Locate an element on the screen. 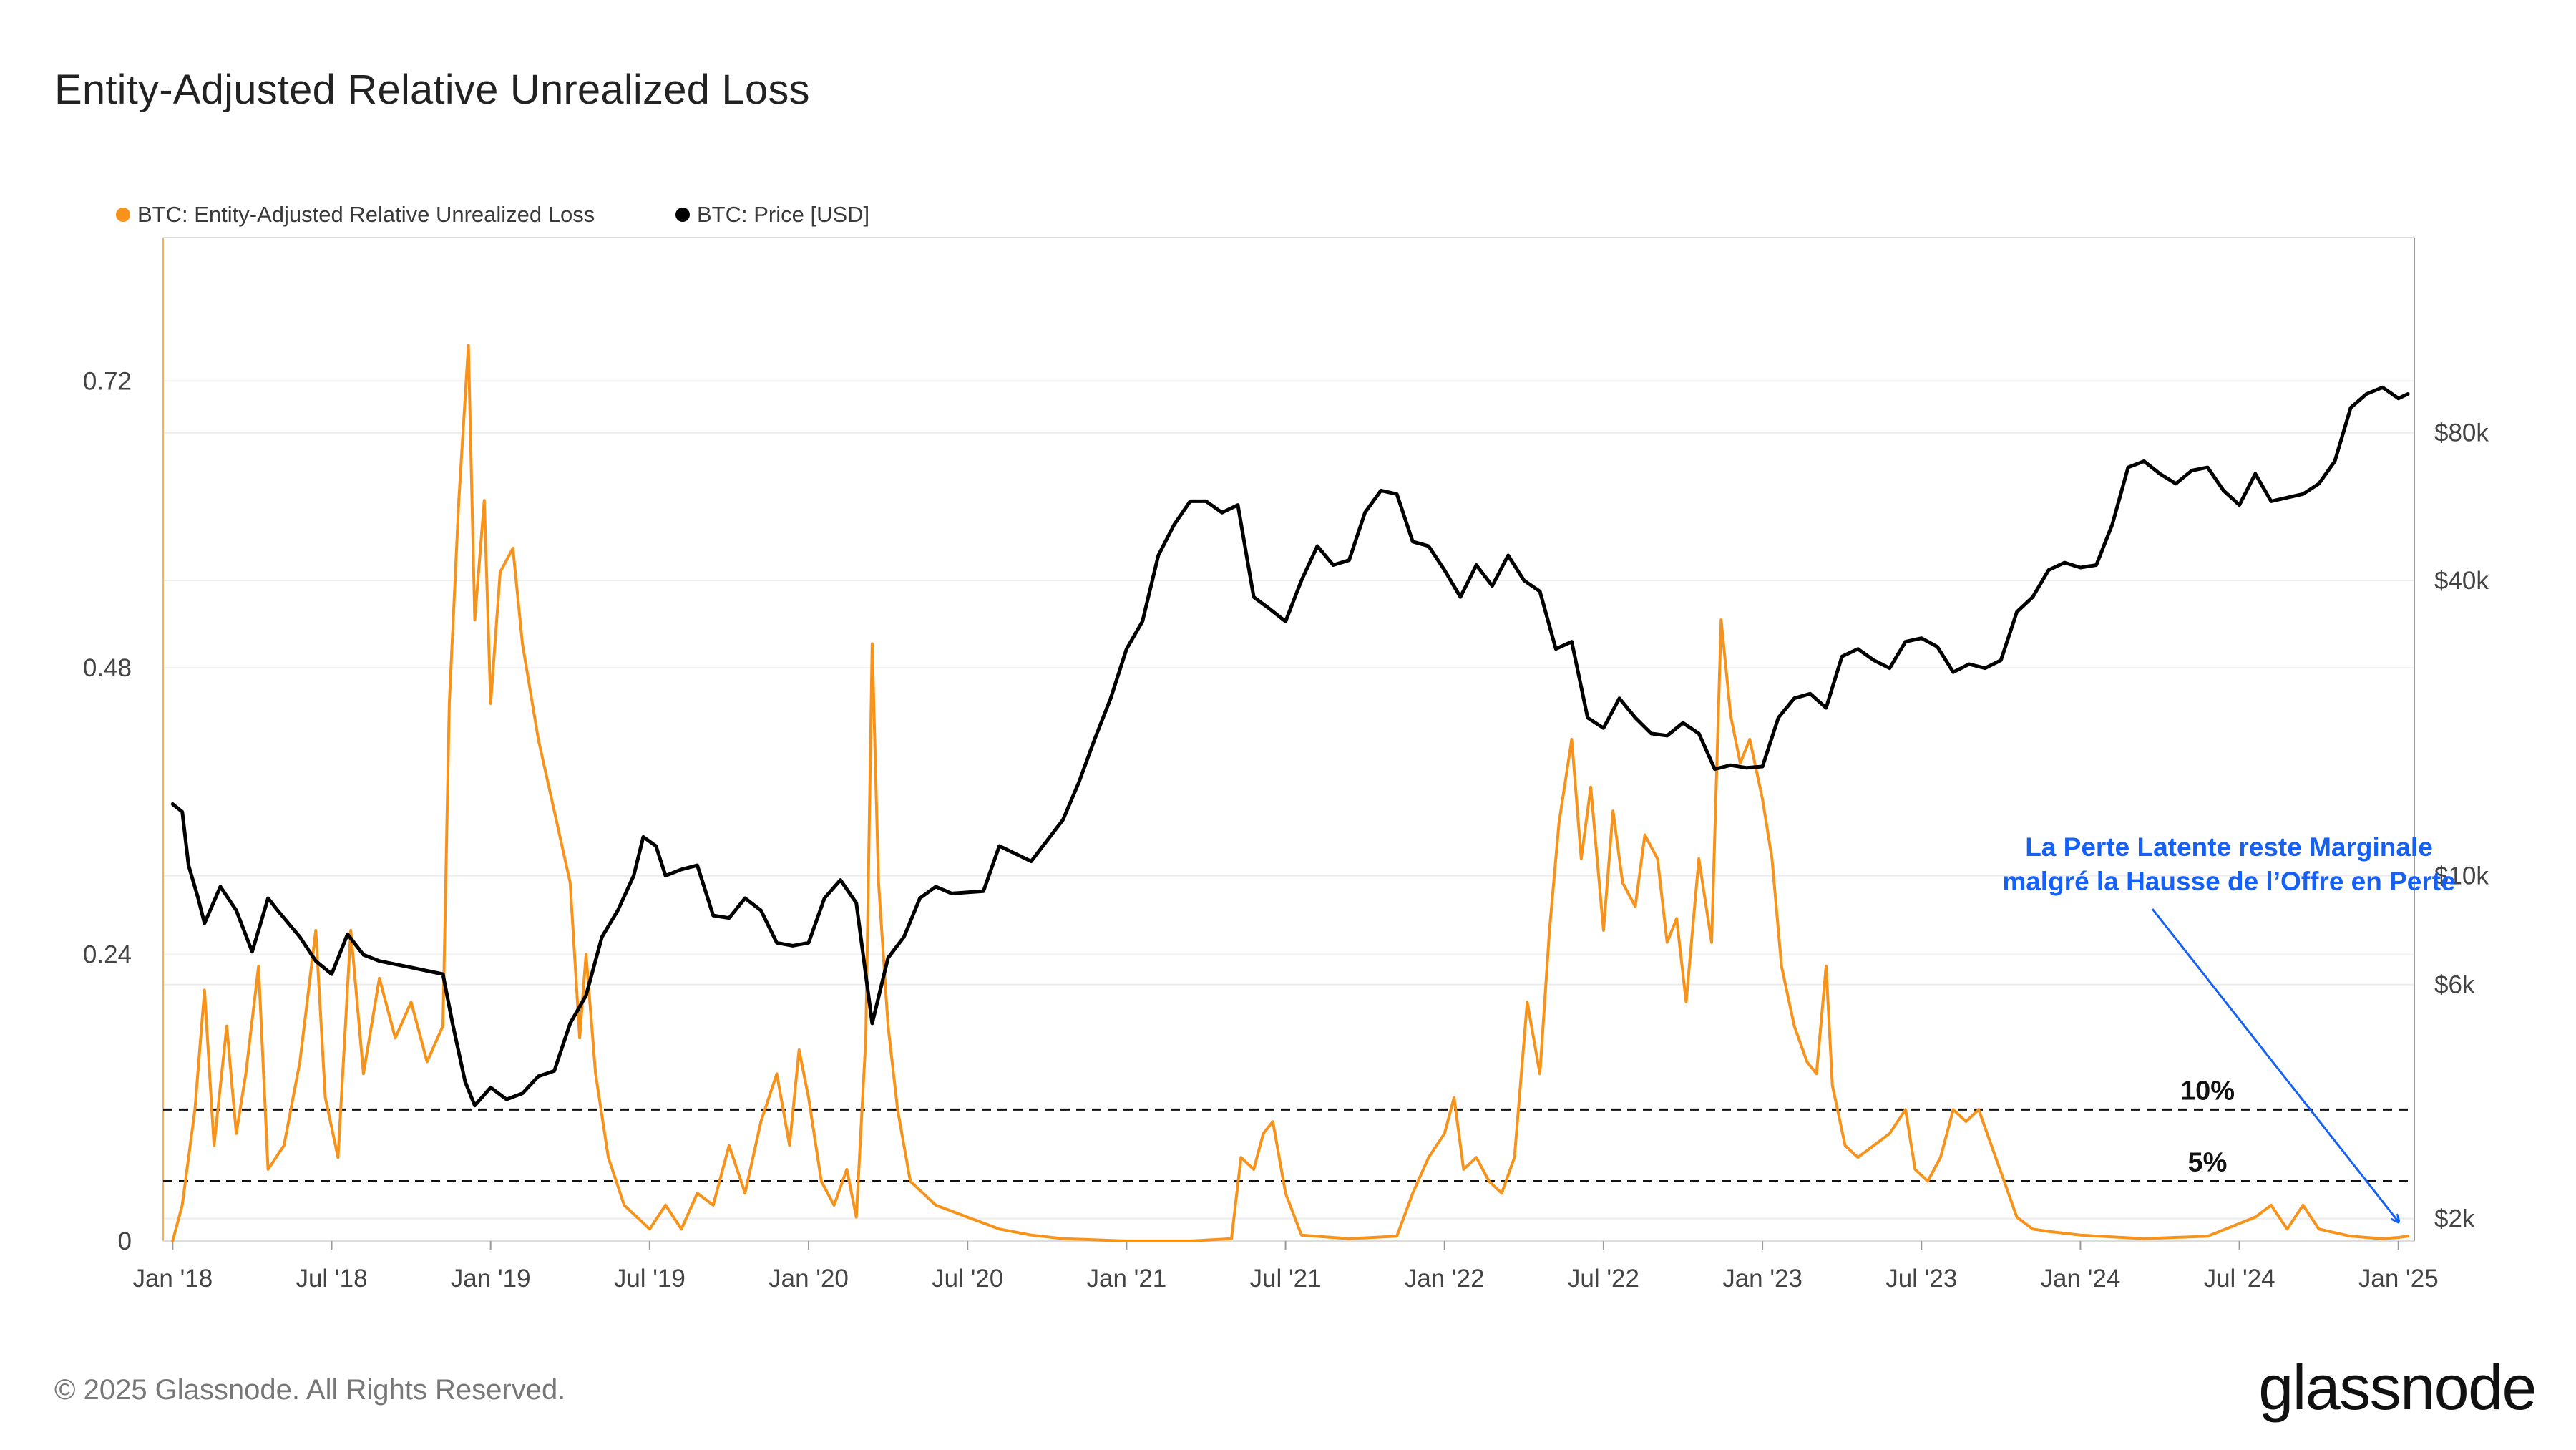  x-tick-label: Jul '21 is located at coordinates (1286, 1279).